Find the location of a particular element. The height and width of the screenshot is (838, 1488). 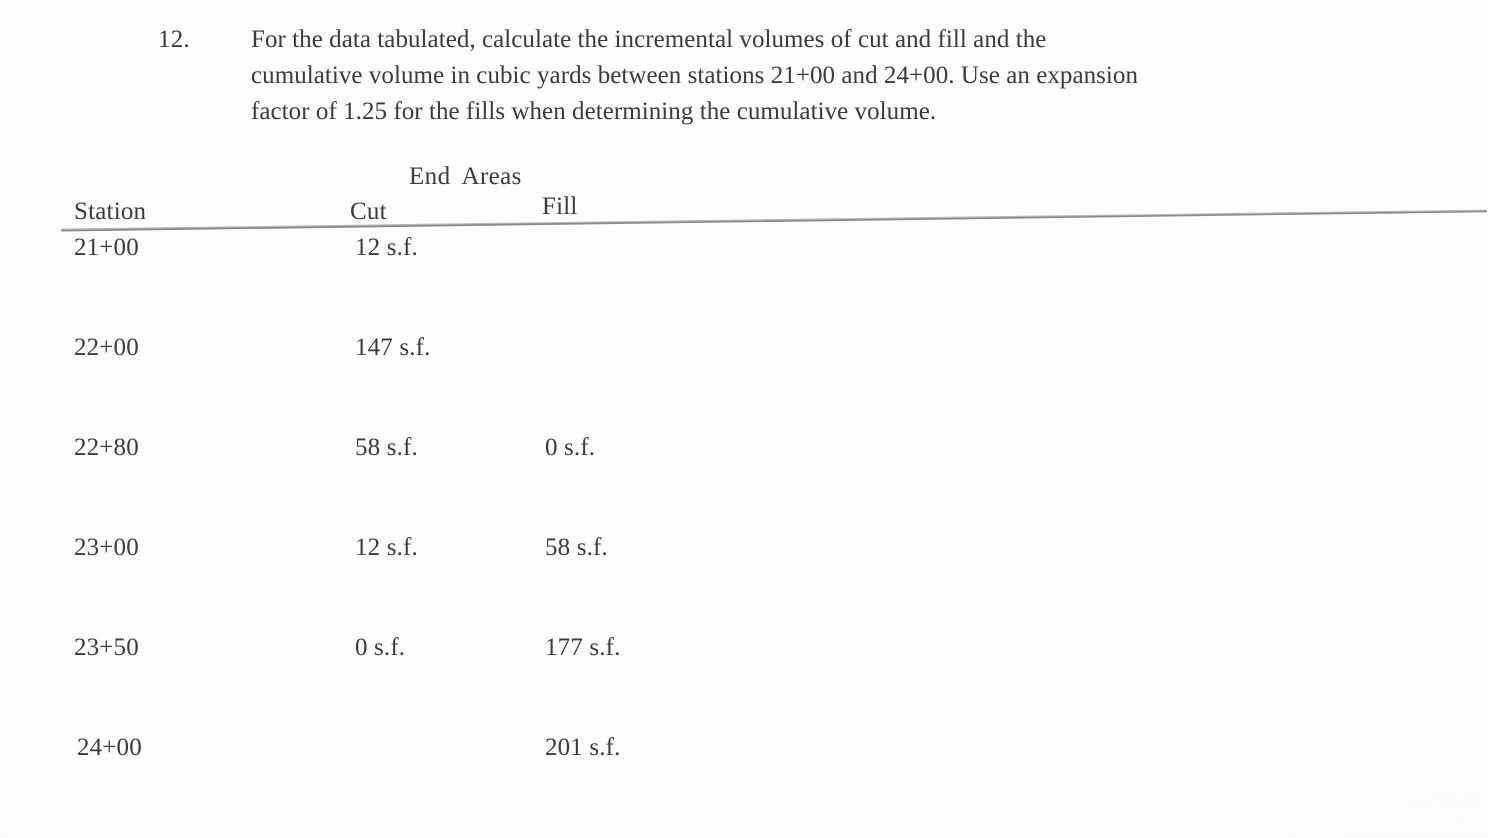

question-number: 12. is located at coordinates (174, 39).